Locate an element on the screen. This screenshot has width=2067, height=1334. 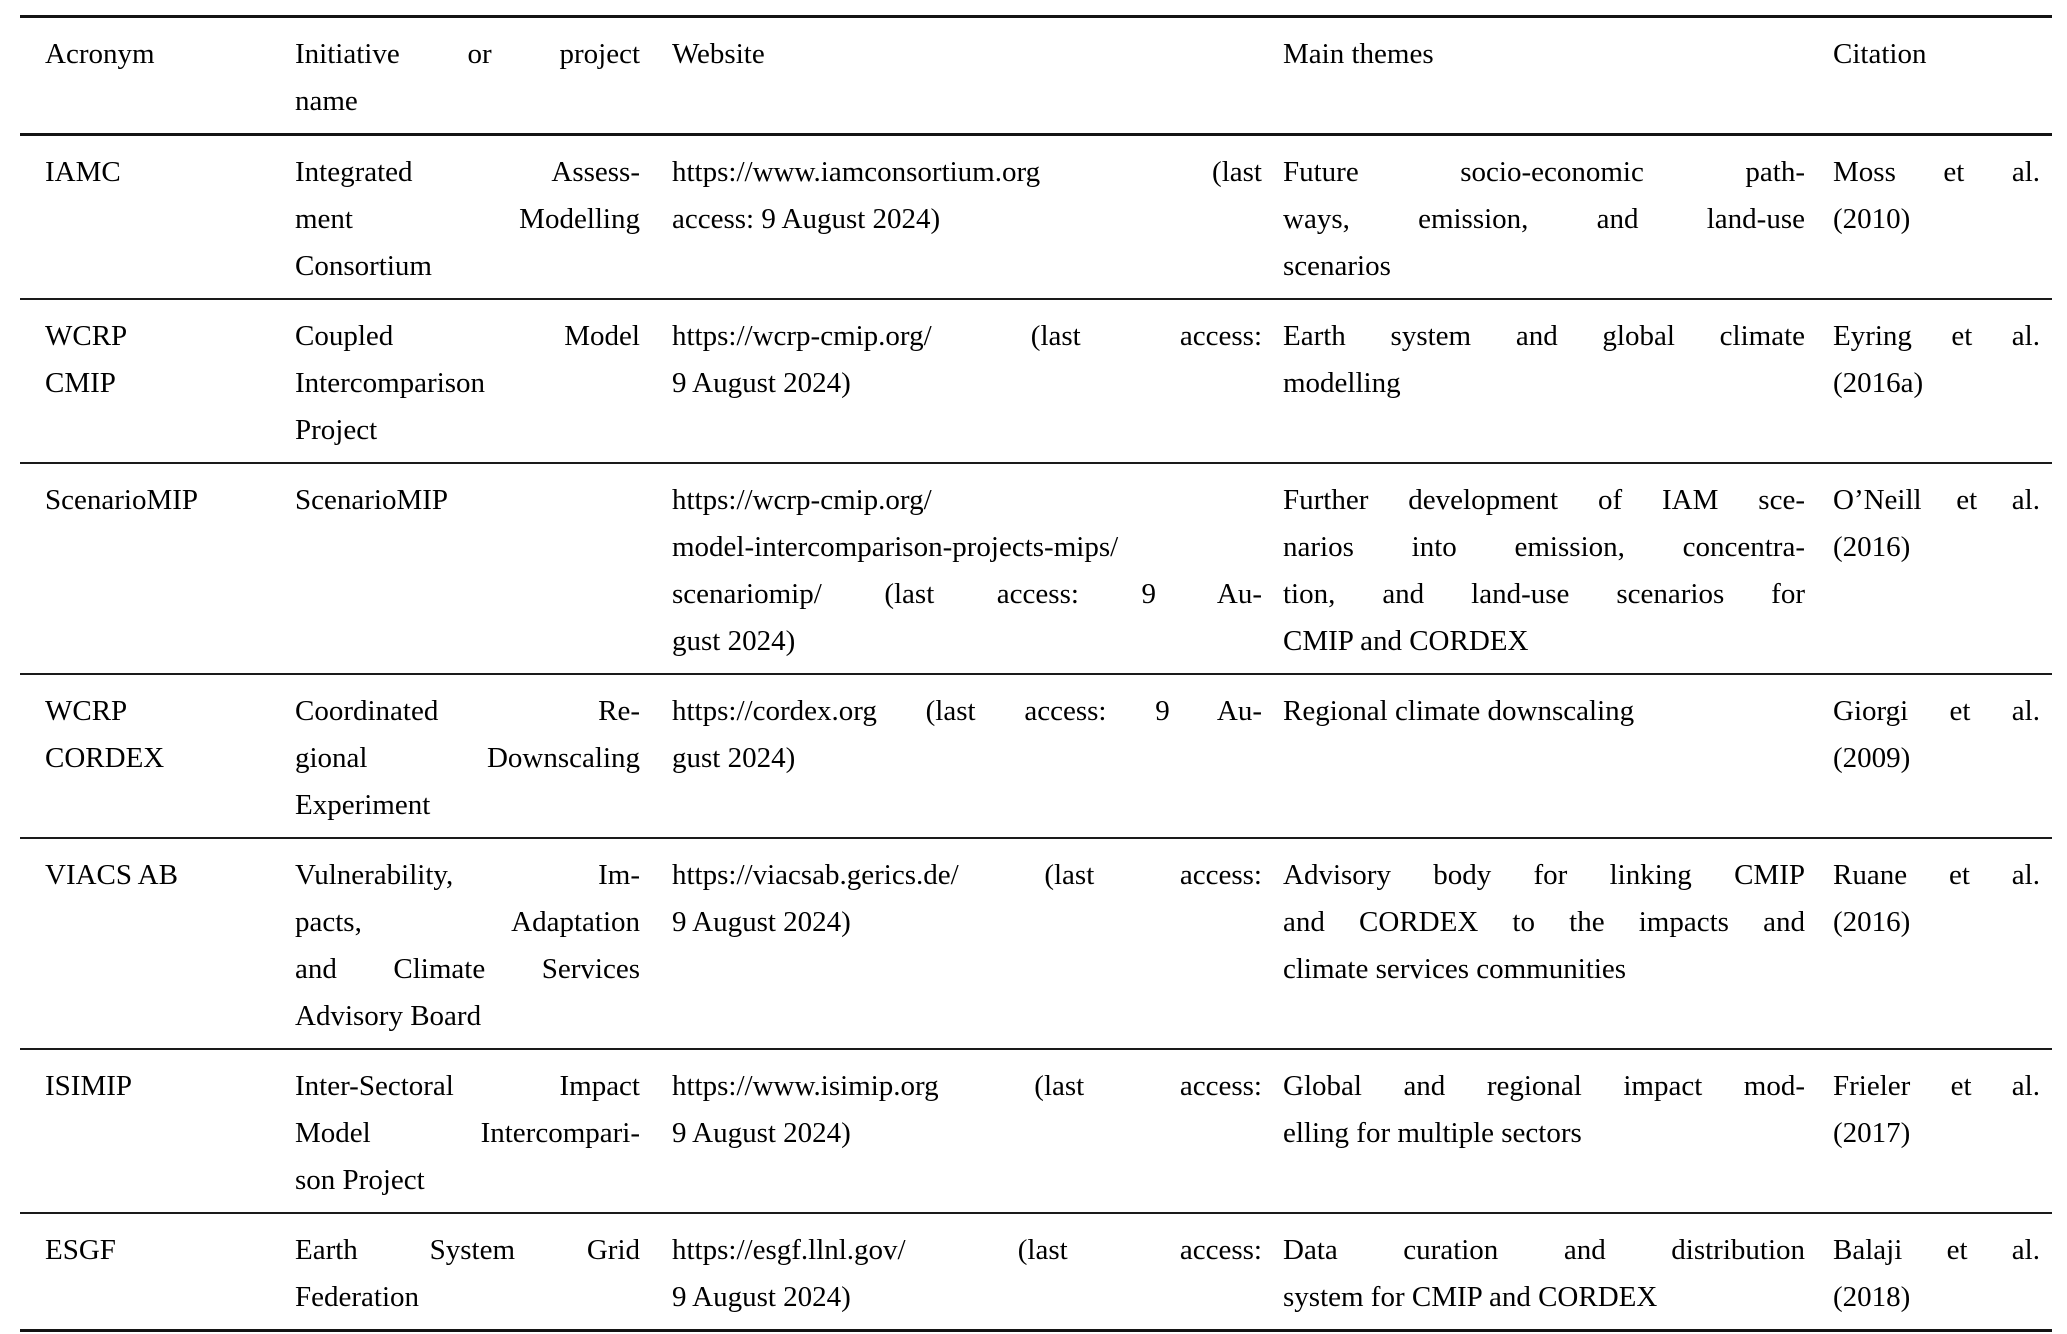
column-header-website: Website is located at coordinates (718, 54).